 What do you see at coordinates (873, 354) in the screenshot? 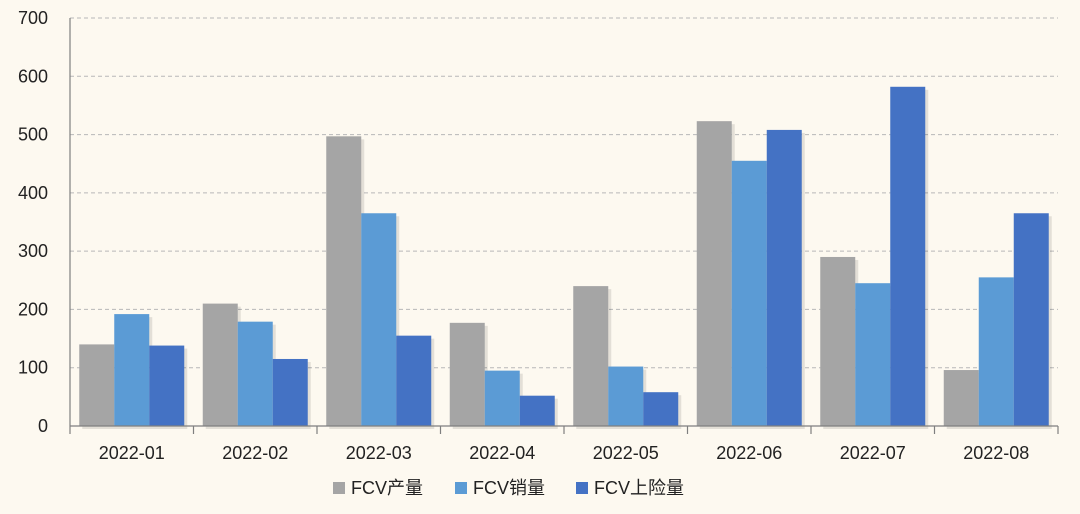
I see `bar-FCV销量-2022-07` at bounding box center [873, 354].